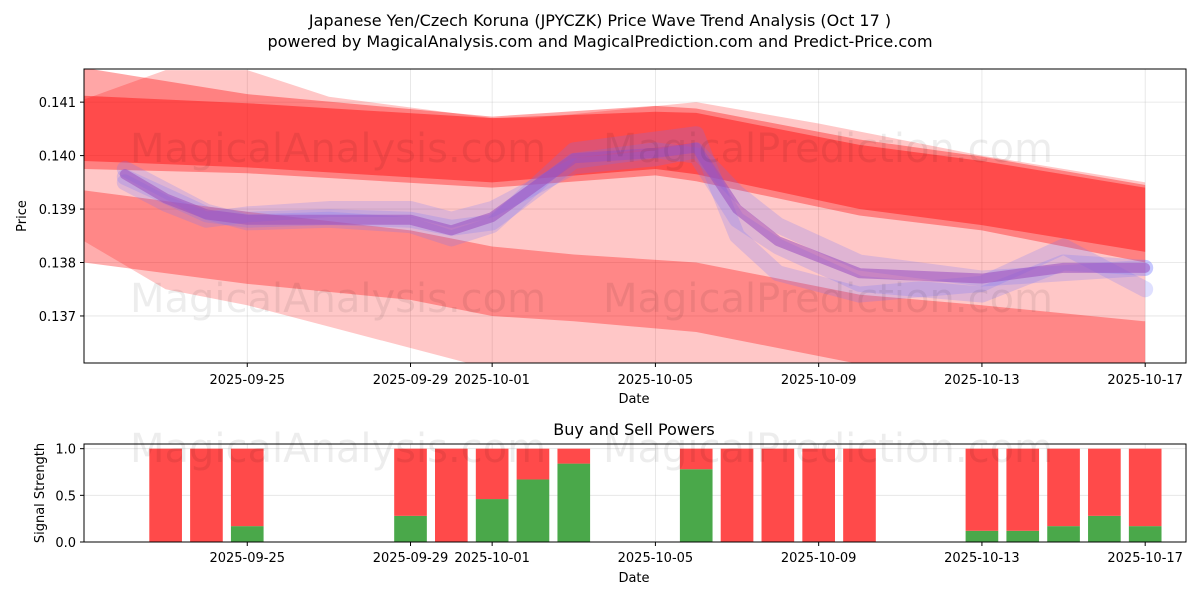 This screenshot has height=600, width=1200. Describe the element at coordinates (338, 449) in the screenshot. I see `watermark-analysis-lower: MagicalAnalysis.com` at that location.